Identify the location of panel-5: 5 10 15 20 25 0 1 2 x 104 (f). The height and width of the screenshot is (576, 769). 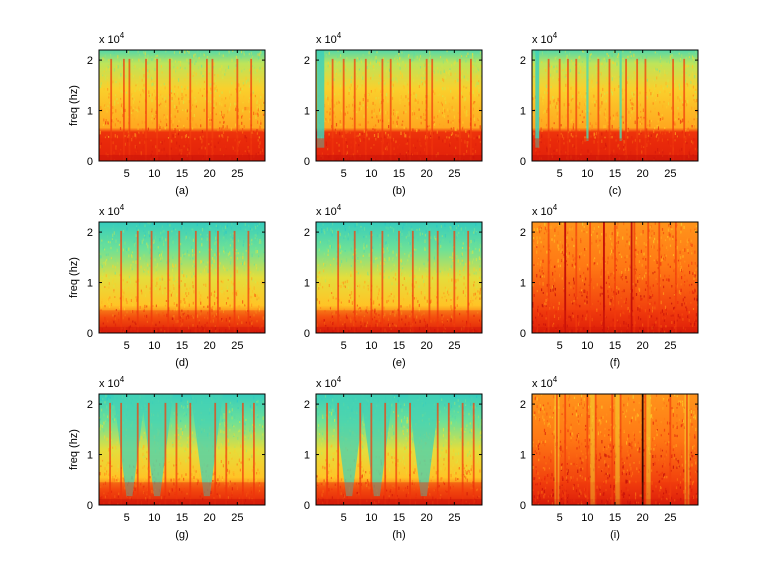
(609, 286).